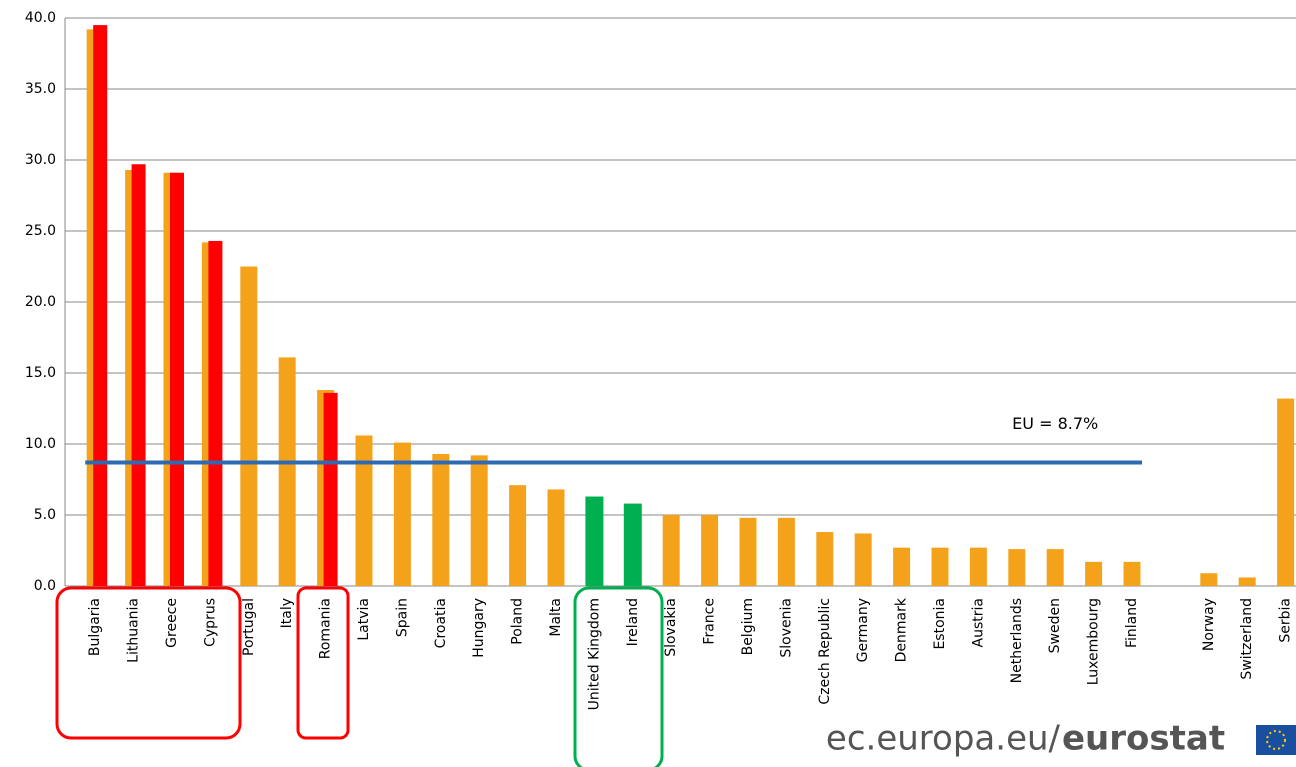  Describe the element at coordinates (671, 627) in the screenshot. I see `x-tick-label: Slovakia` at that location.